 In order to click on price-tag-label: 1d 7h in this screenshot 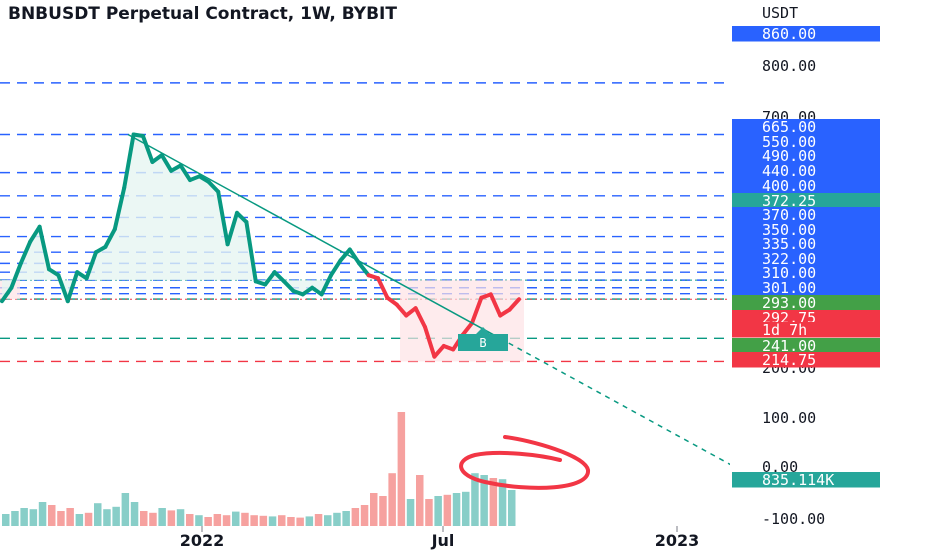, I will do `click(784, 330)`.